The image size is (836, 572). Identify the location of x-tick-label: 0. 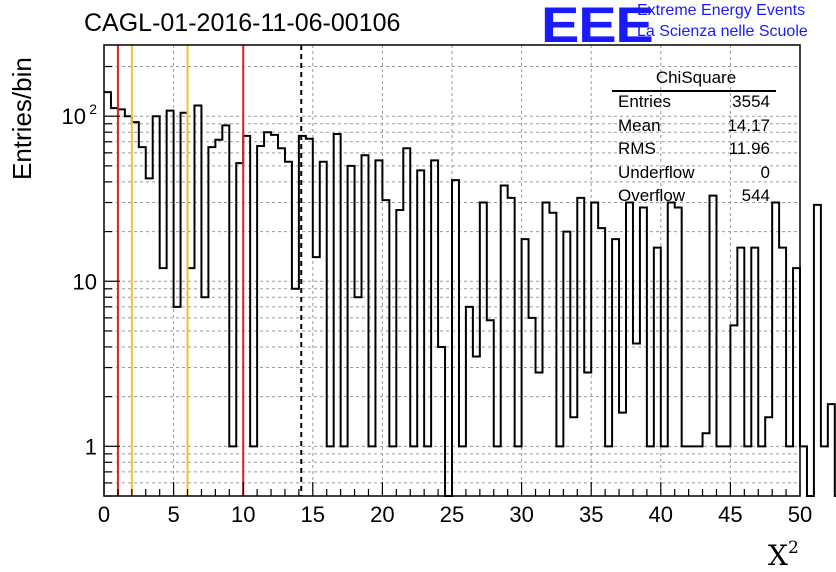
(104, 514).